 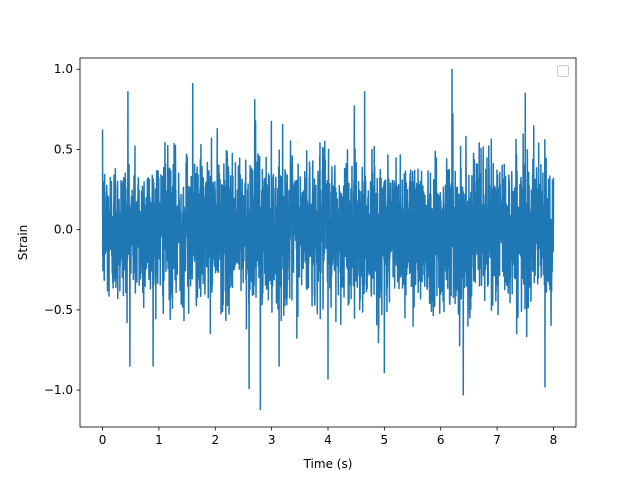 What do you see at coordinates (23, 243) in the screenshot?
I see `y-axis-label: Strain` at bounding box center [23, 243].